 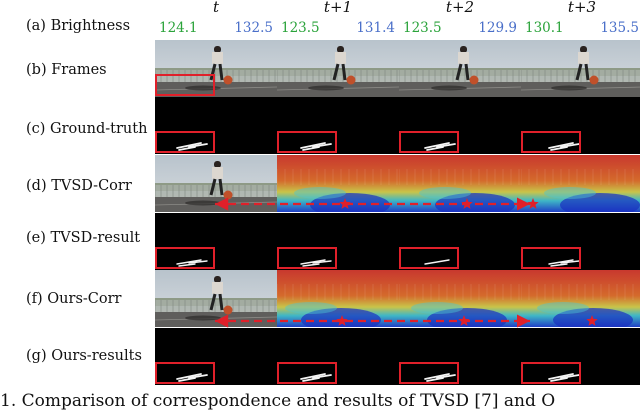 What do you see at coordinates (460, 8) in the screenshot?
I see `column-header: t+2` at bounding box center [460, 8].